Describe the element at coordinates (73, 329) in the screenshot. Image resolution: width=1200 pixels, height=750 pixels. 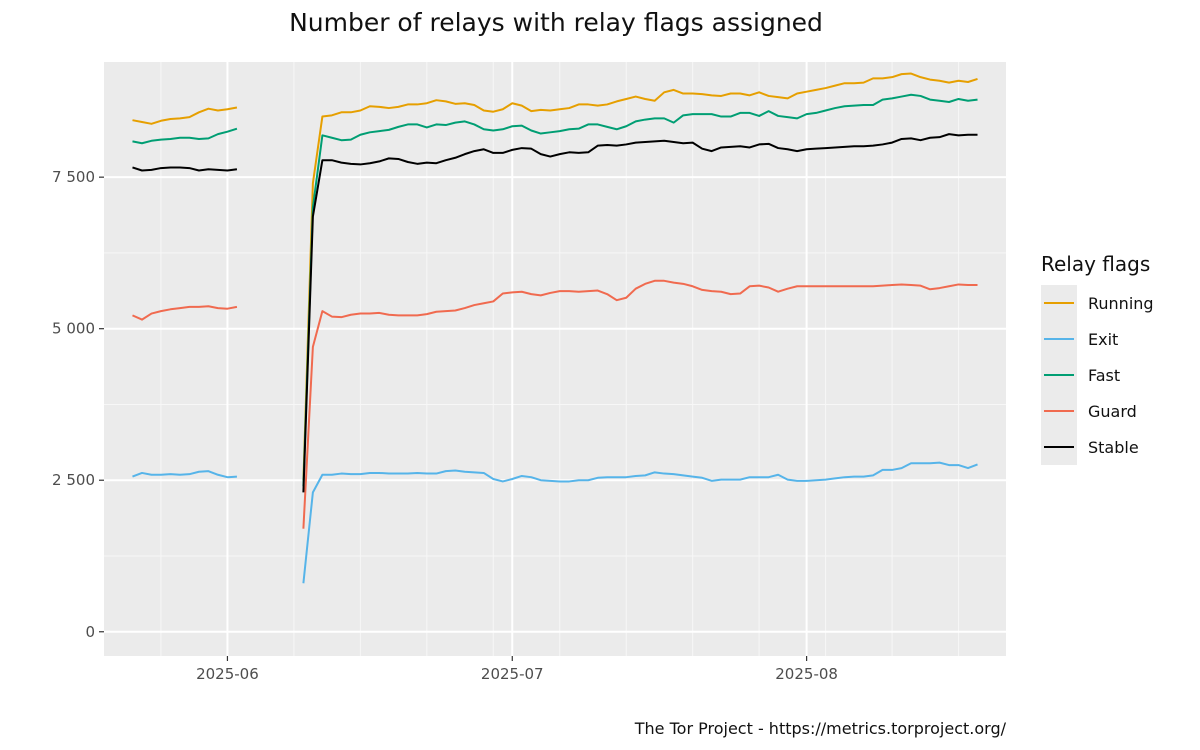
I see `y-tick-label: 5 000` at that location.